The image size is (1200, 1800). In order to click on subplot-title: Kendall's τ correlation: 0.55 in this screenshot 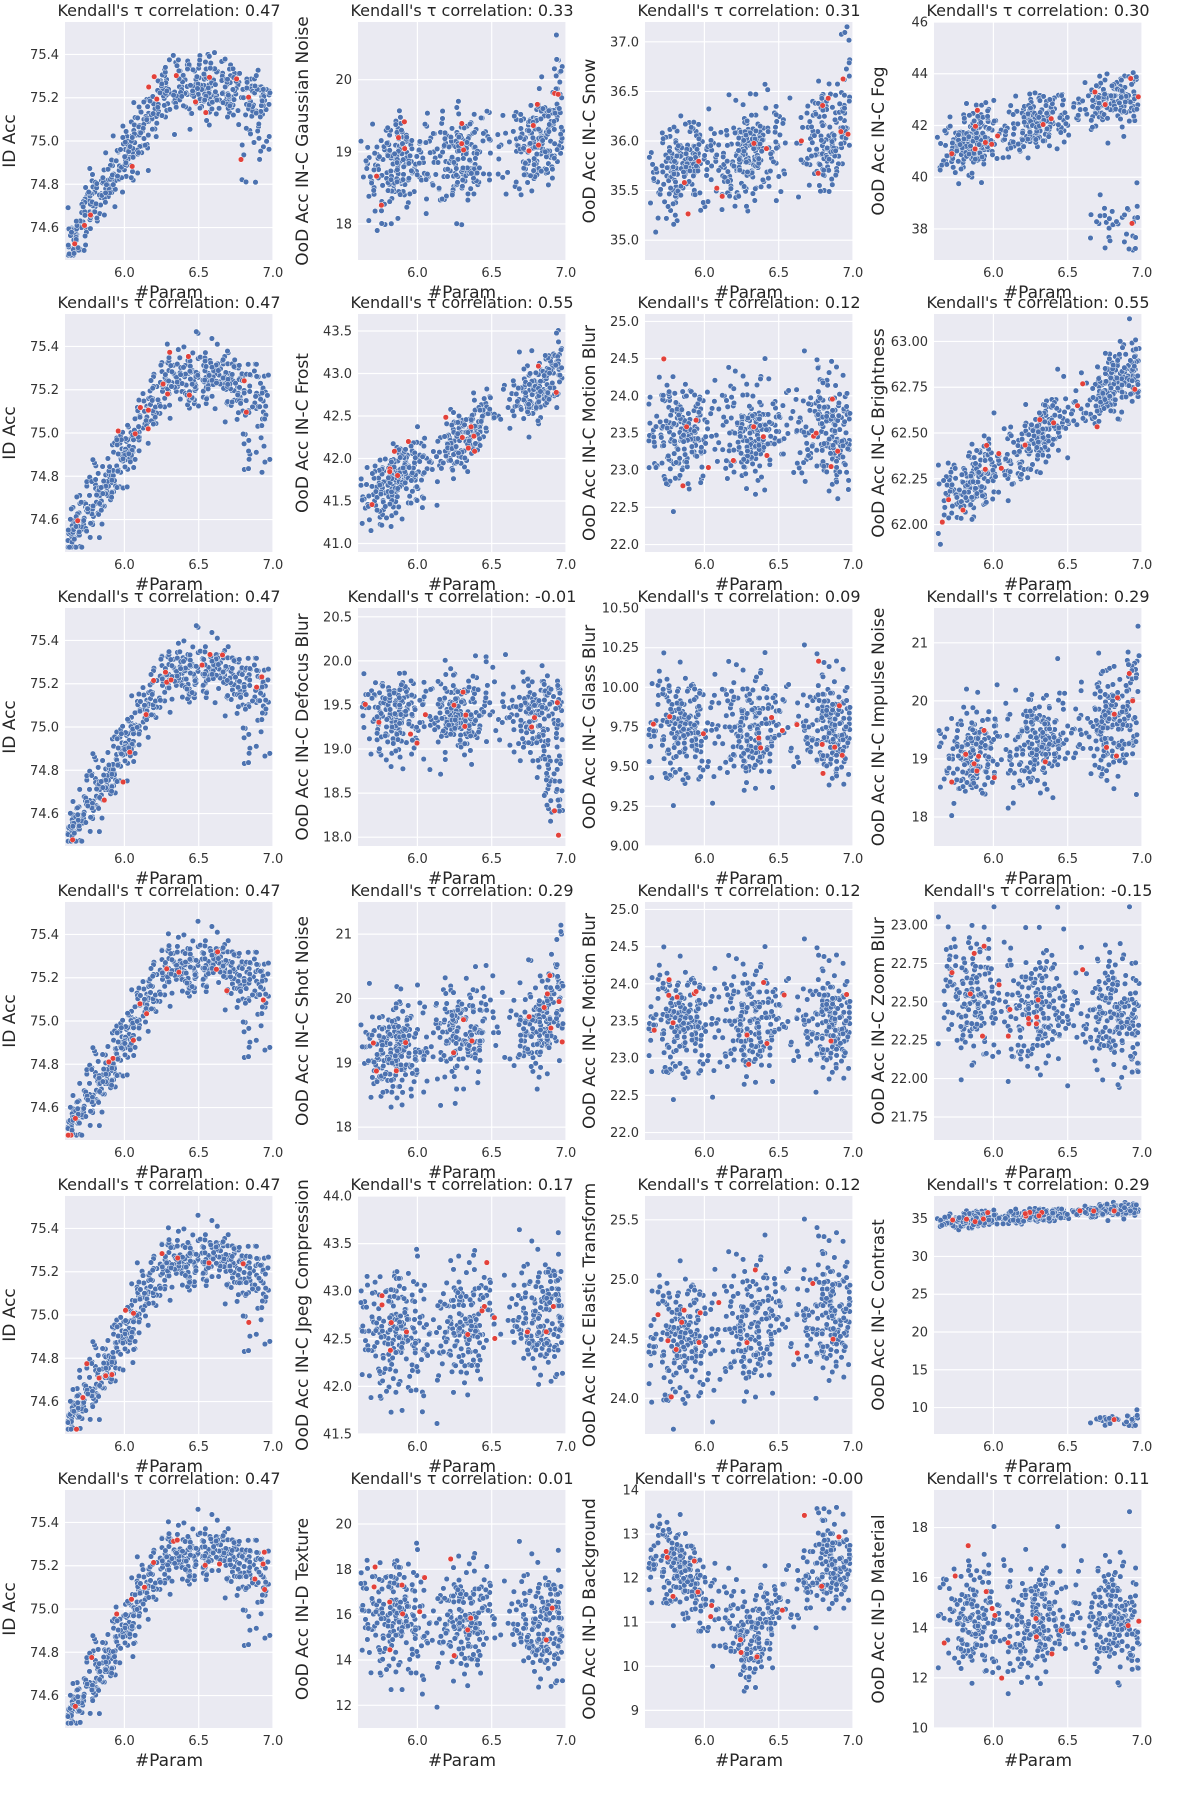, I will do `click(461, 302)`.